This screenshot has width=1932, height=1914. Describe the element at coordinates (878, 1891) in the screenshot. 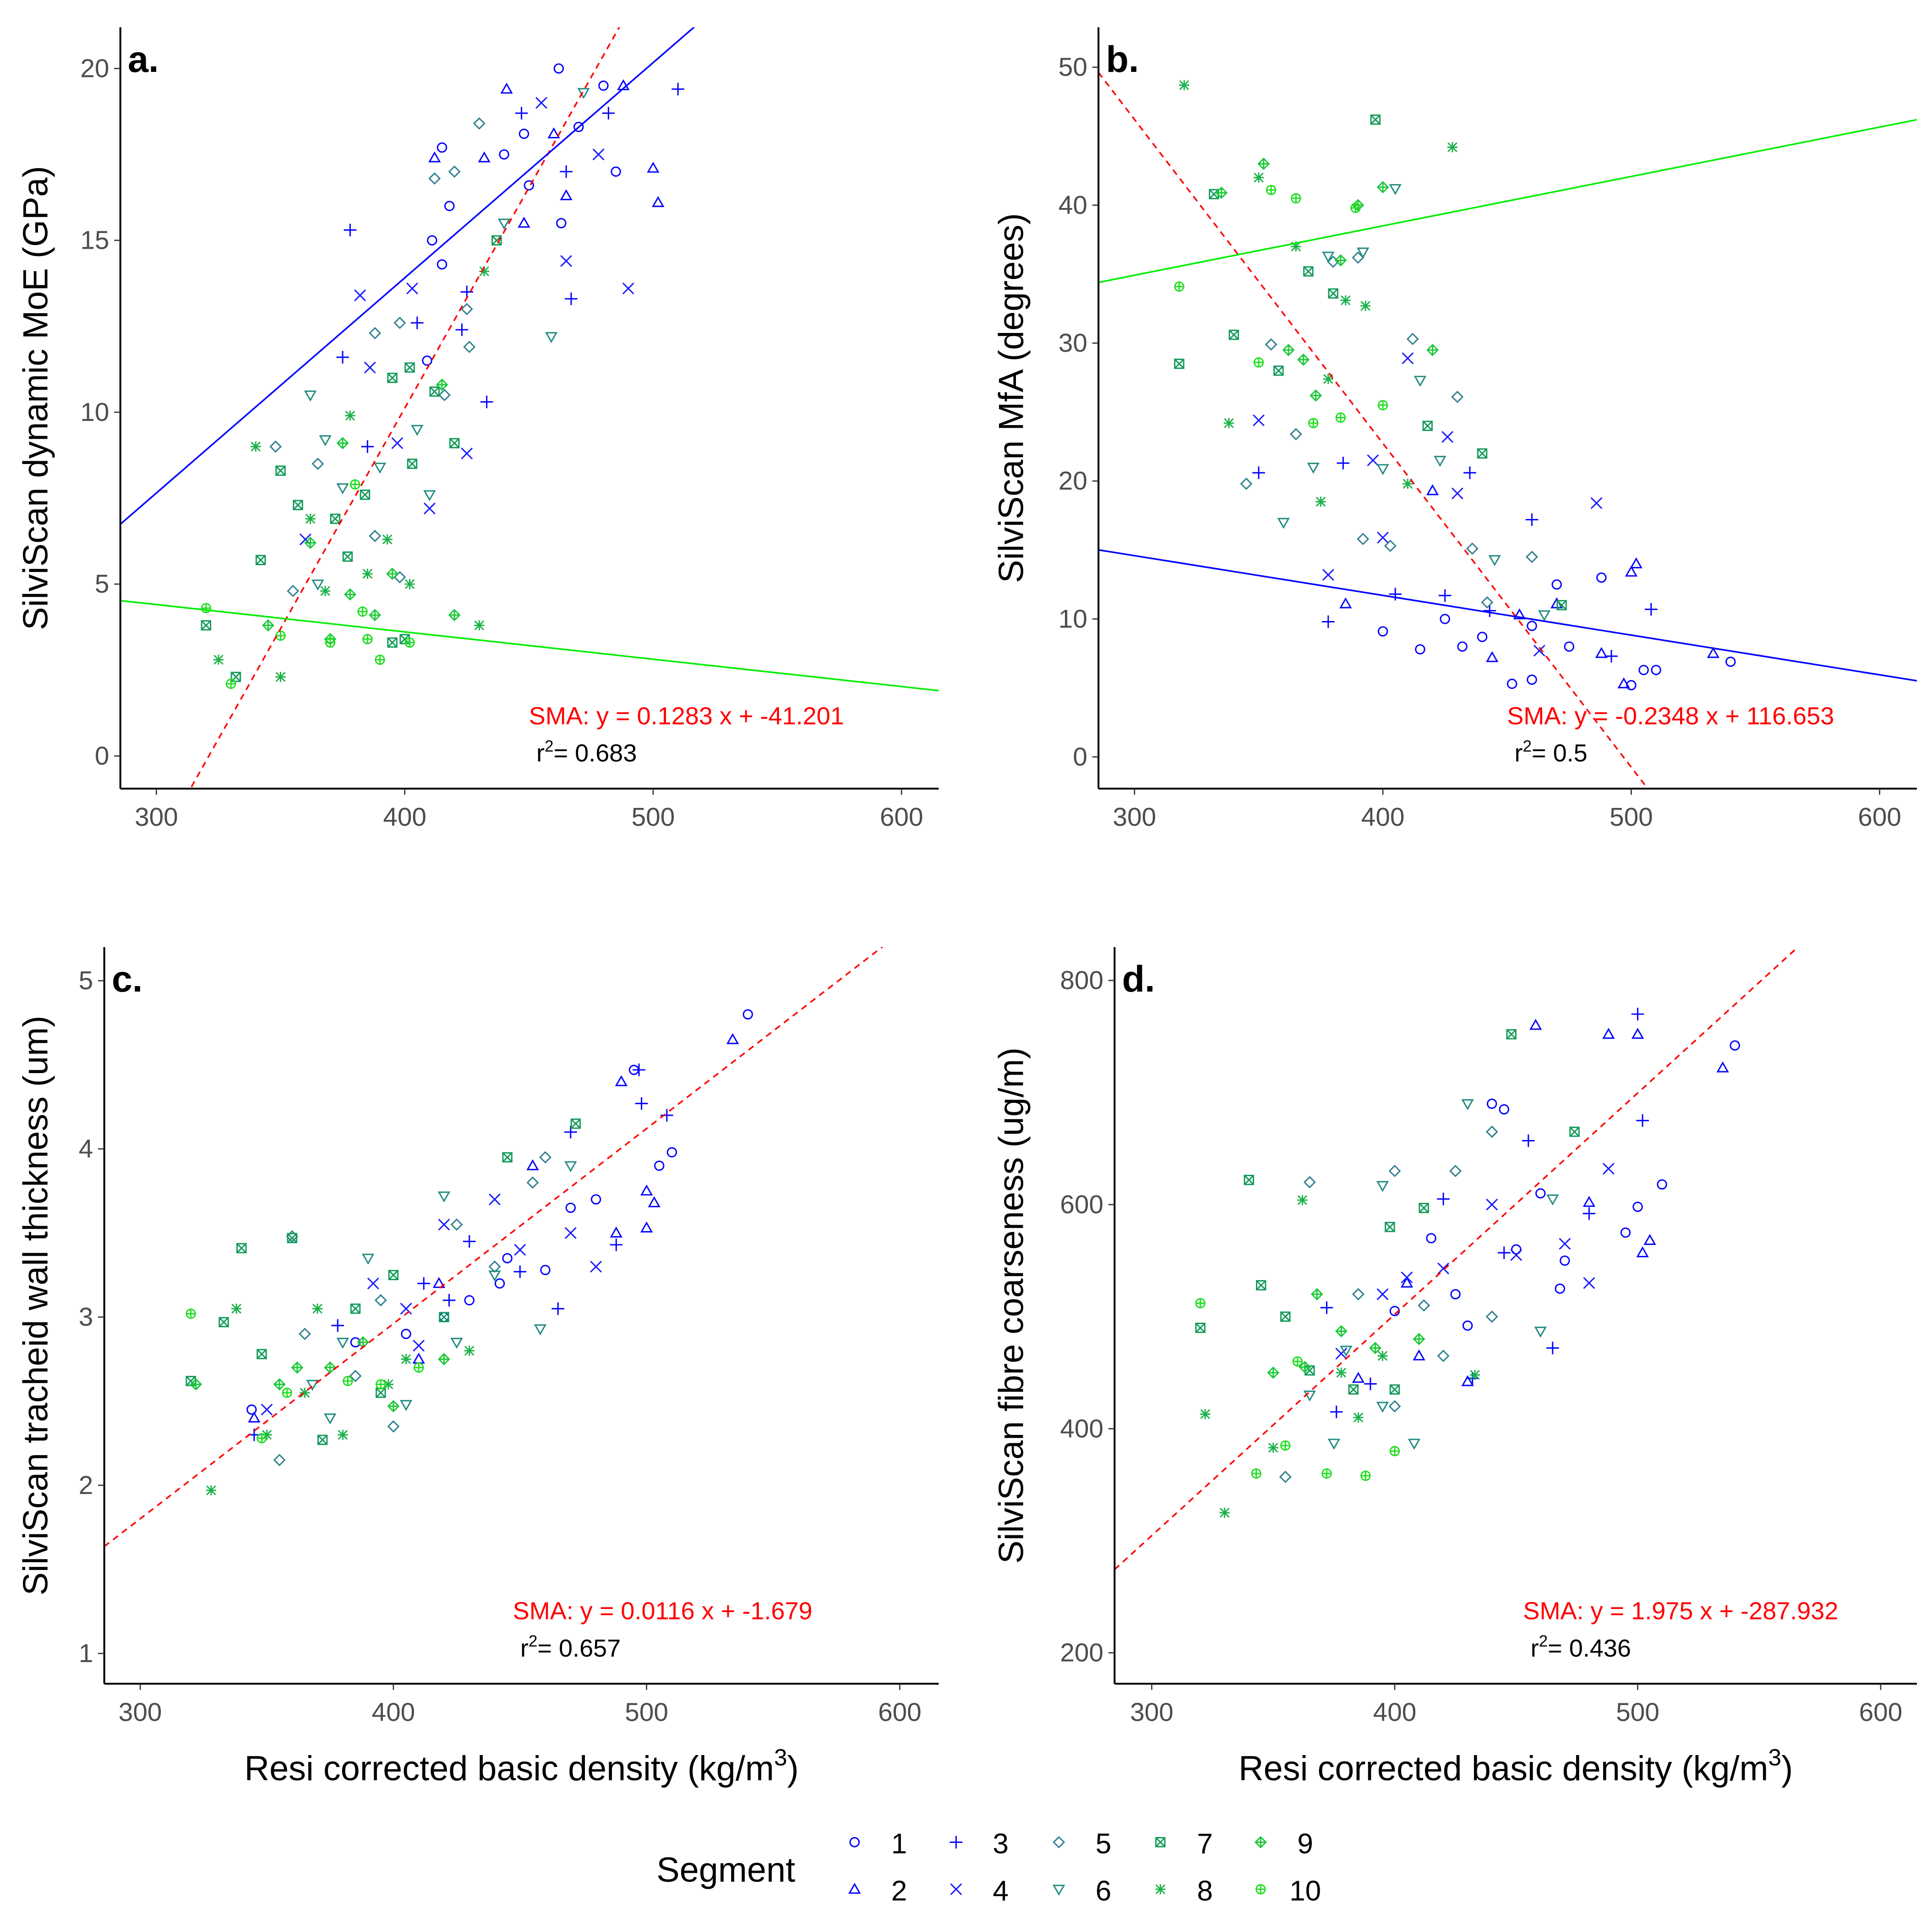

I see `legend-item-segment-2: 2` at that location.